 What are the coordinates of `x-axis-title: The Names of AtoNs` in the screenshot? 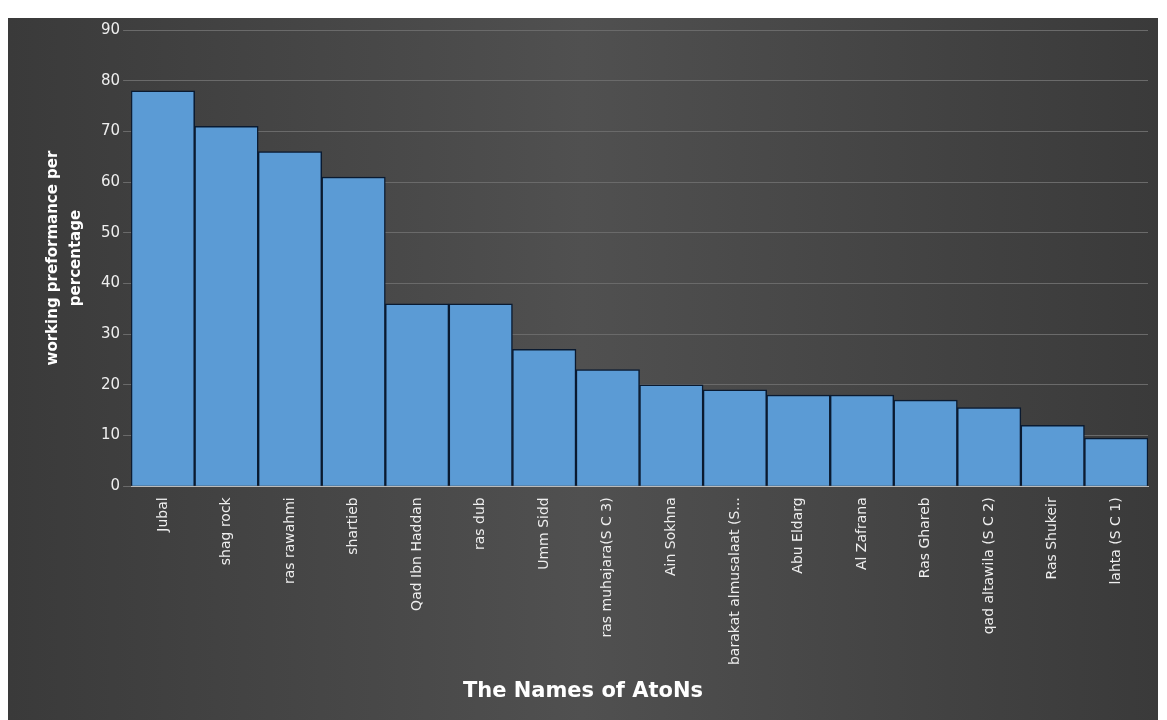 It's located at (583, 690).